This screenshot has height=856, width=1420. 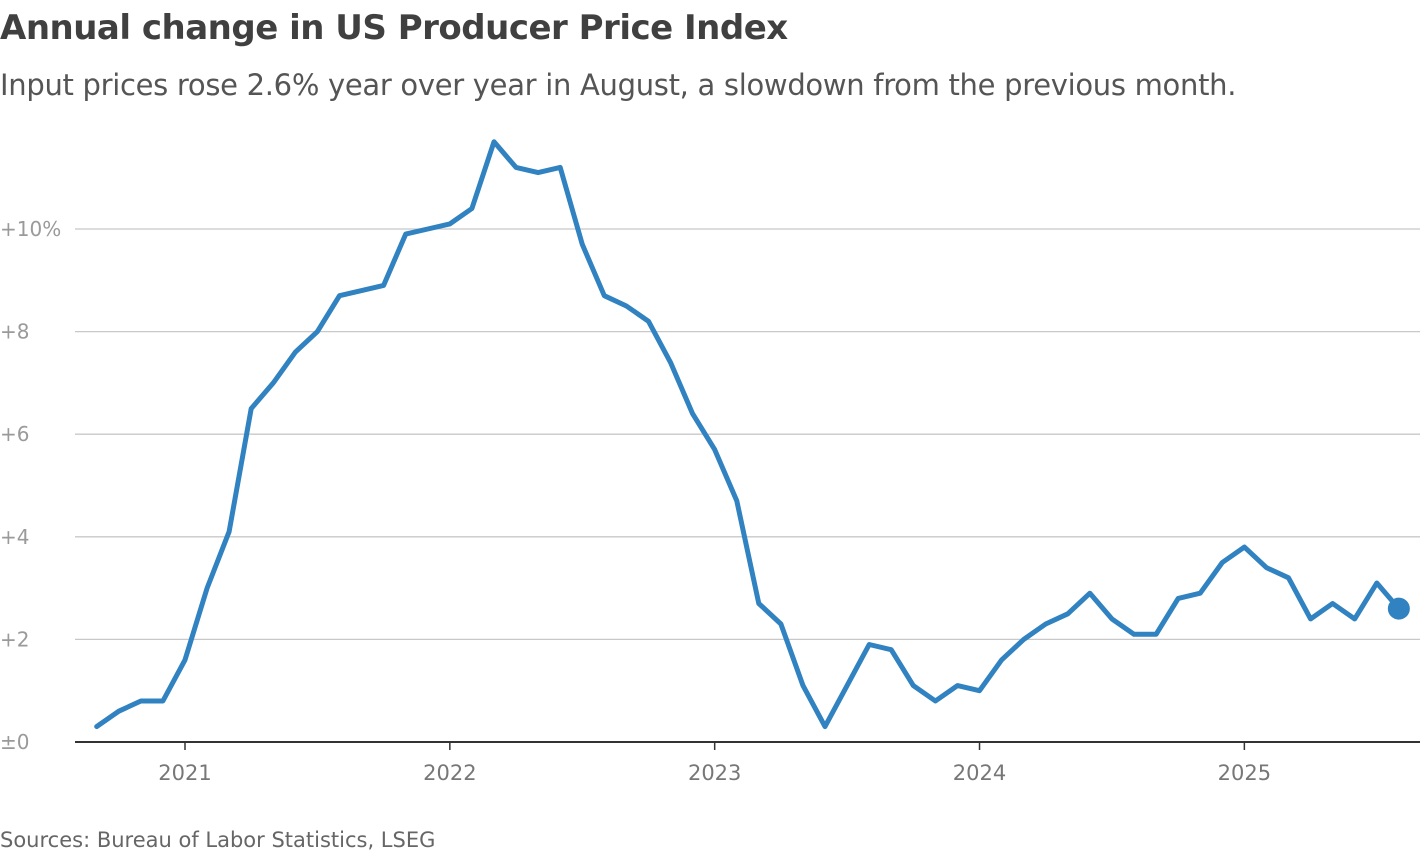 I want to click on y-tick-label: +8, so click(x=14, y=332).